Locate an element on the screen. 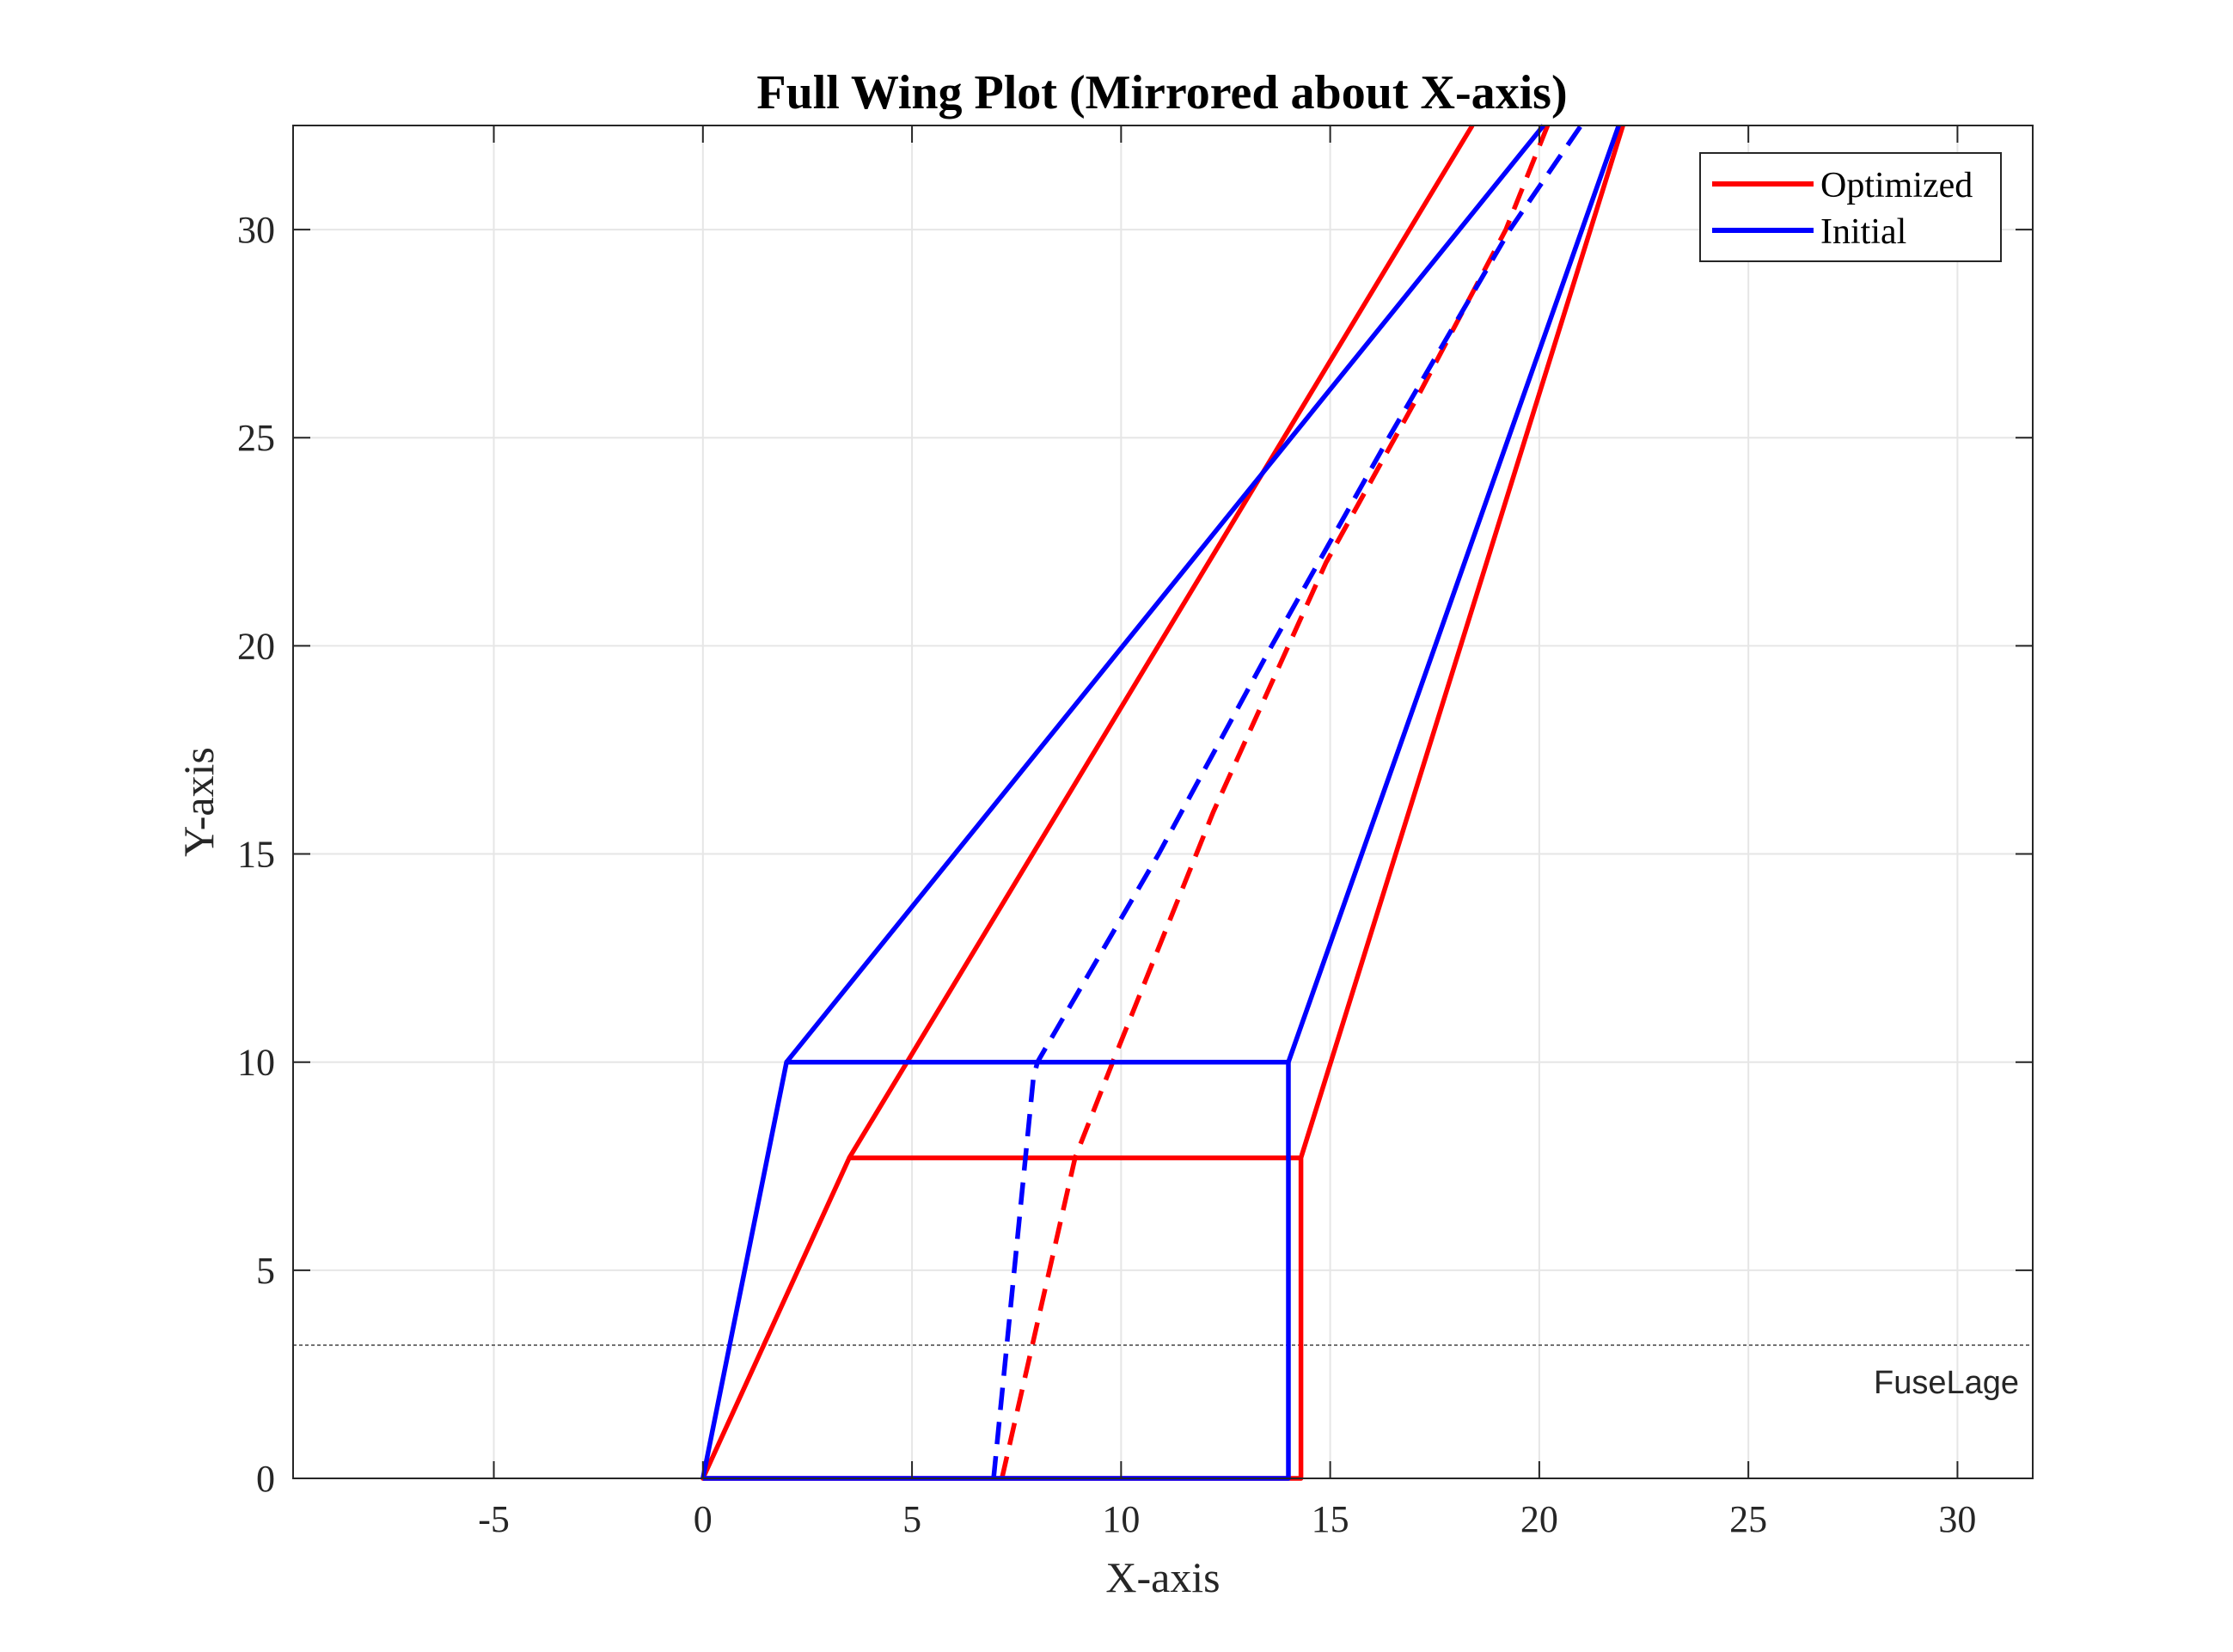  x-tick-label: 15 is located at coordinates (1330, 1519).